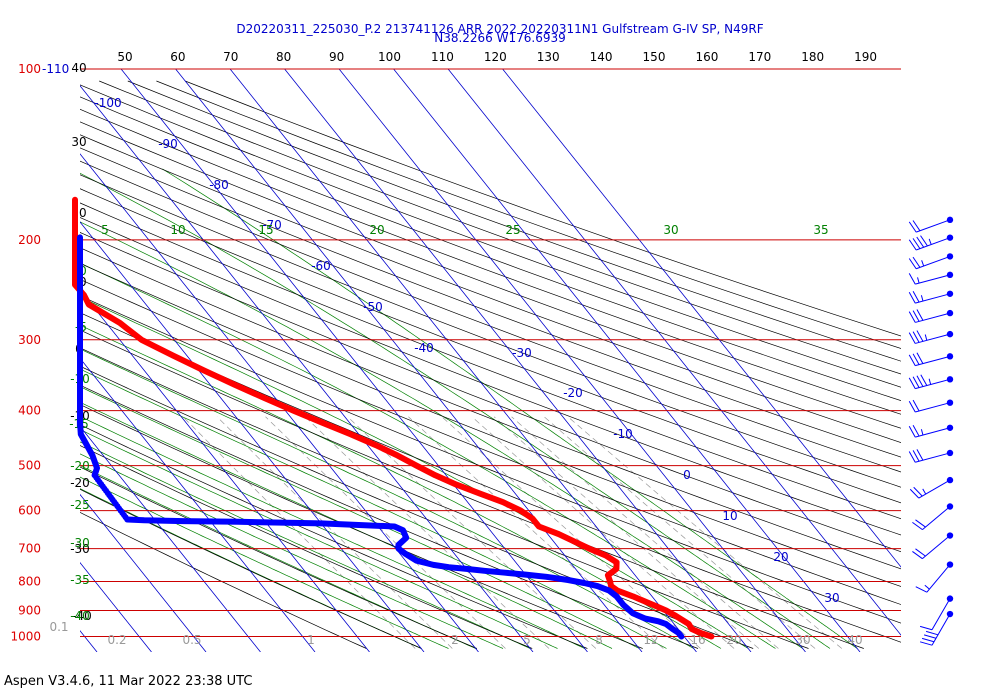 This screenshot has height=700, width=1000. Describe the element at coordinates (311, 640) in the screenshot. I see `mixing-ratio-label: 1` at that location.